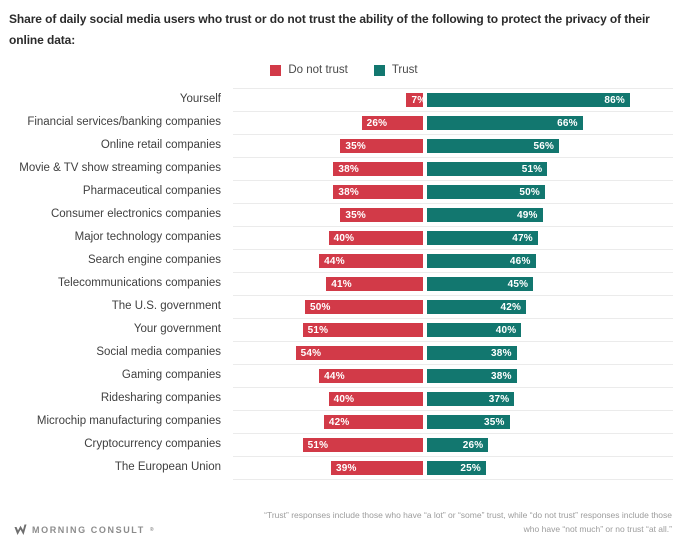  I want to click on trust-value: 46%, so click(520, 261).